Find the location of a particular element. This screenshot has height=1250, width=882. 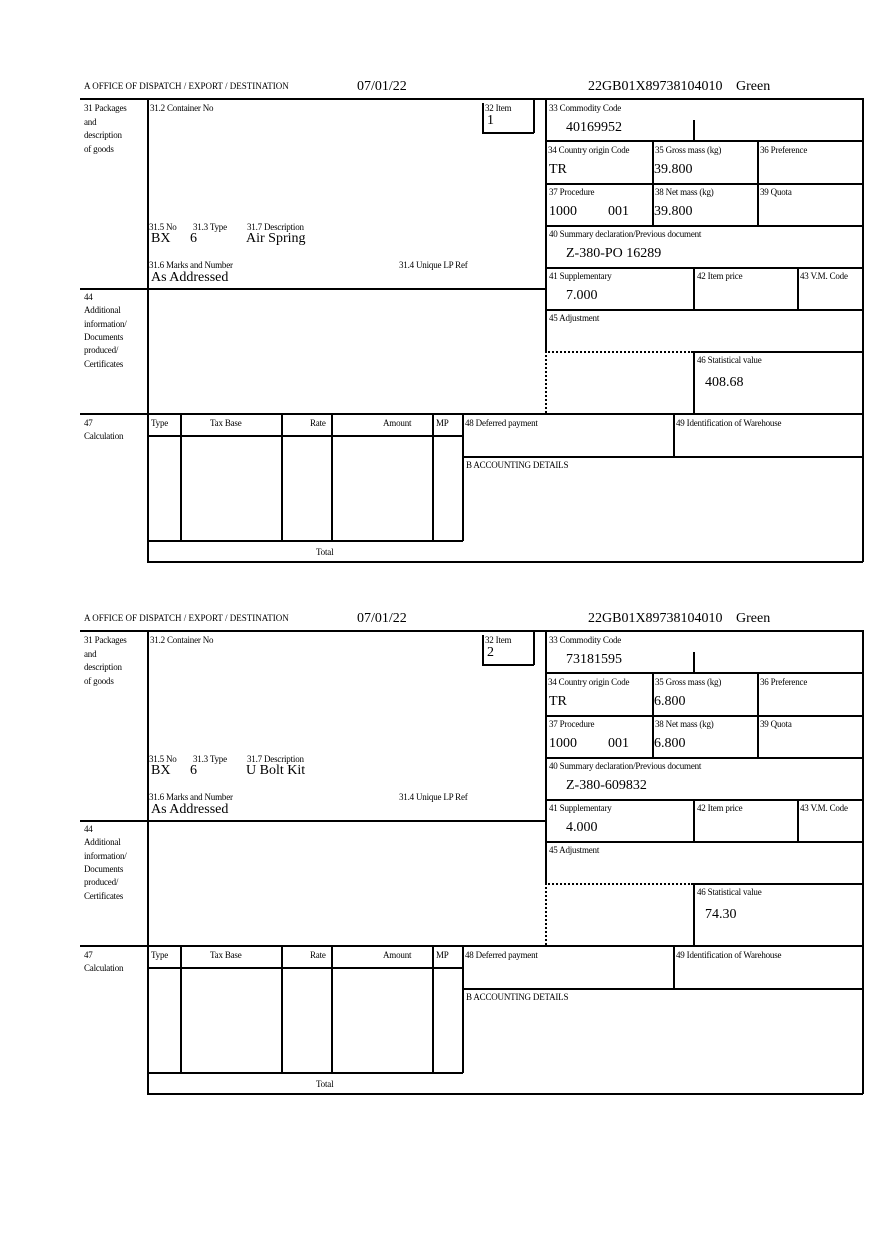

net-mass-value: 6.800 is located at coordinates (670, 743).